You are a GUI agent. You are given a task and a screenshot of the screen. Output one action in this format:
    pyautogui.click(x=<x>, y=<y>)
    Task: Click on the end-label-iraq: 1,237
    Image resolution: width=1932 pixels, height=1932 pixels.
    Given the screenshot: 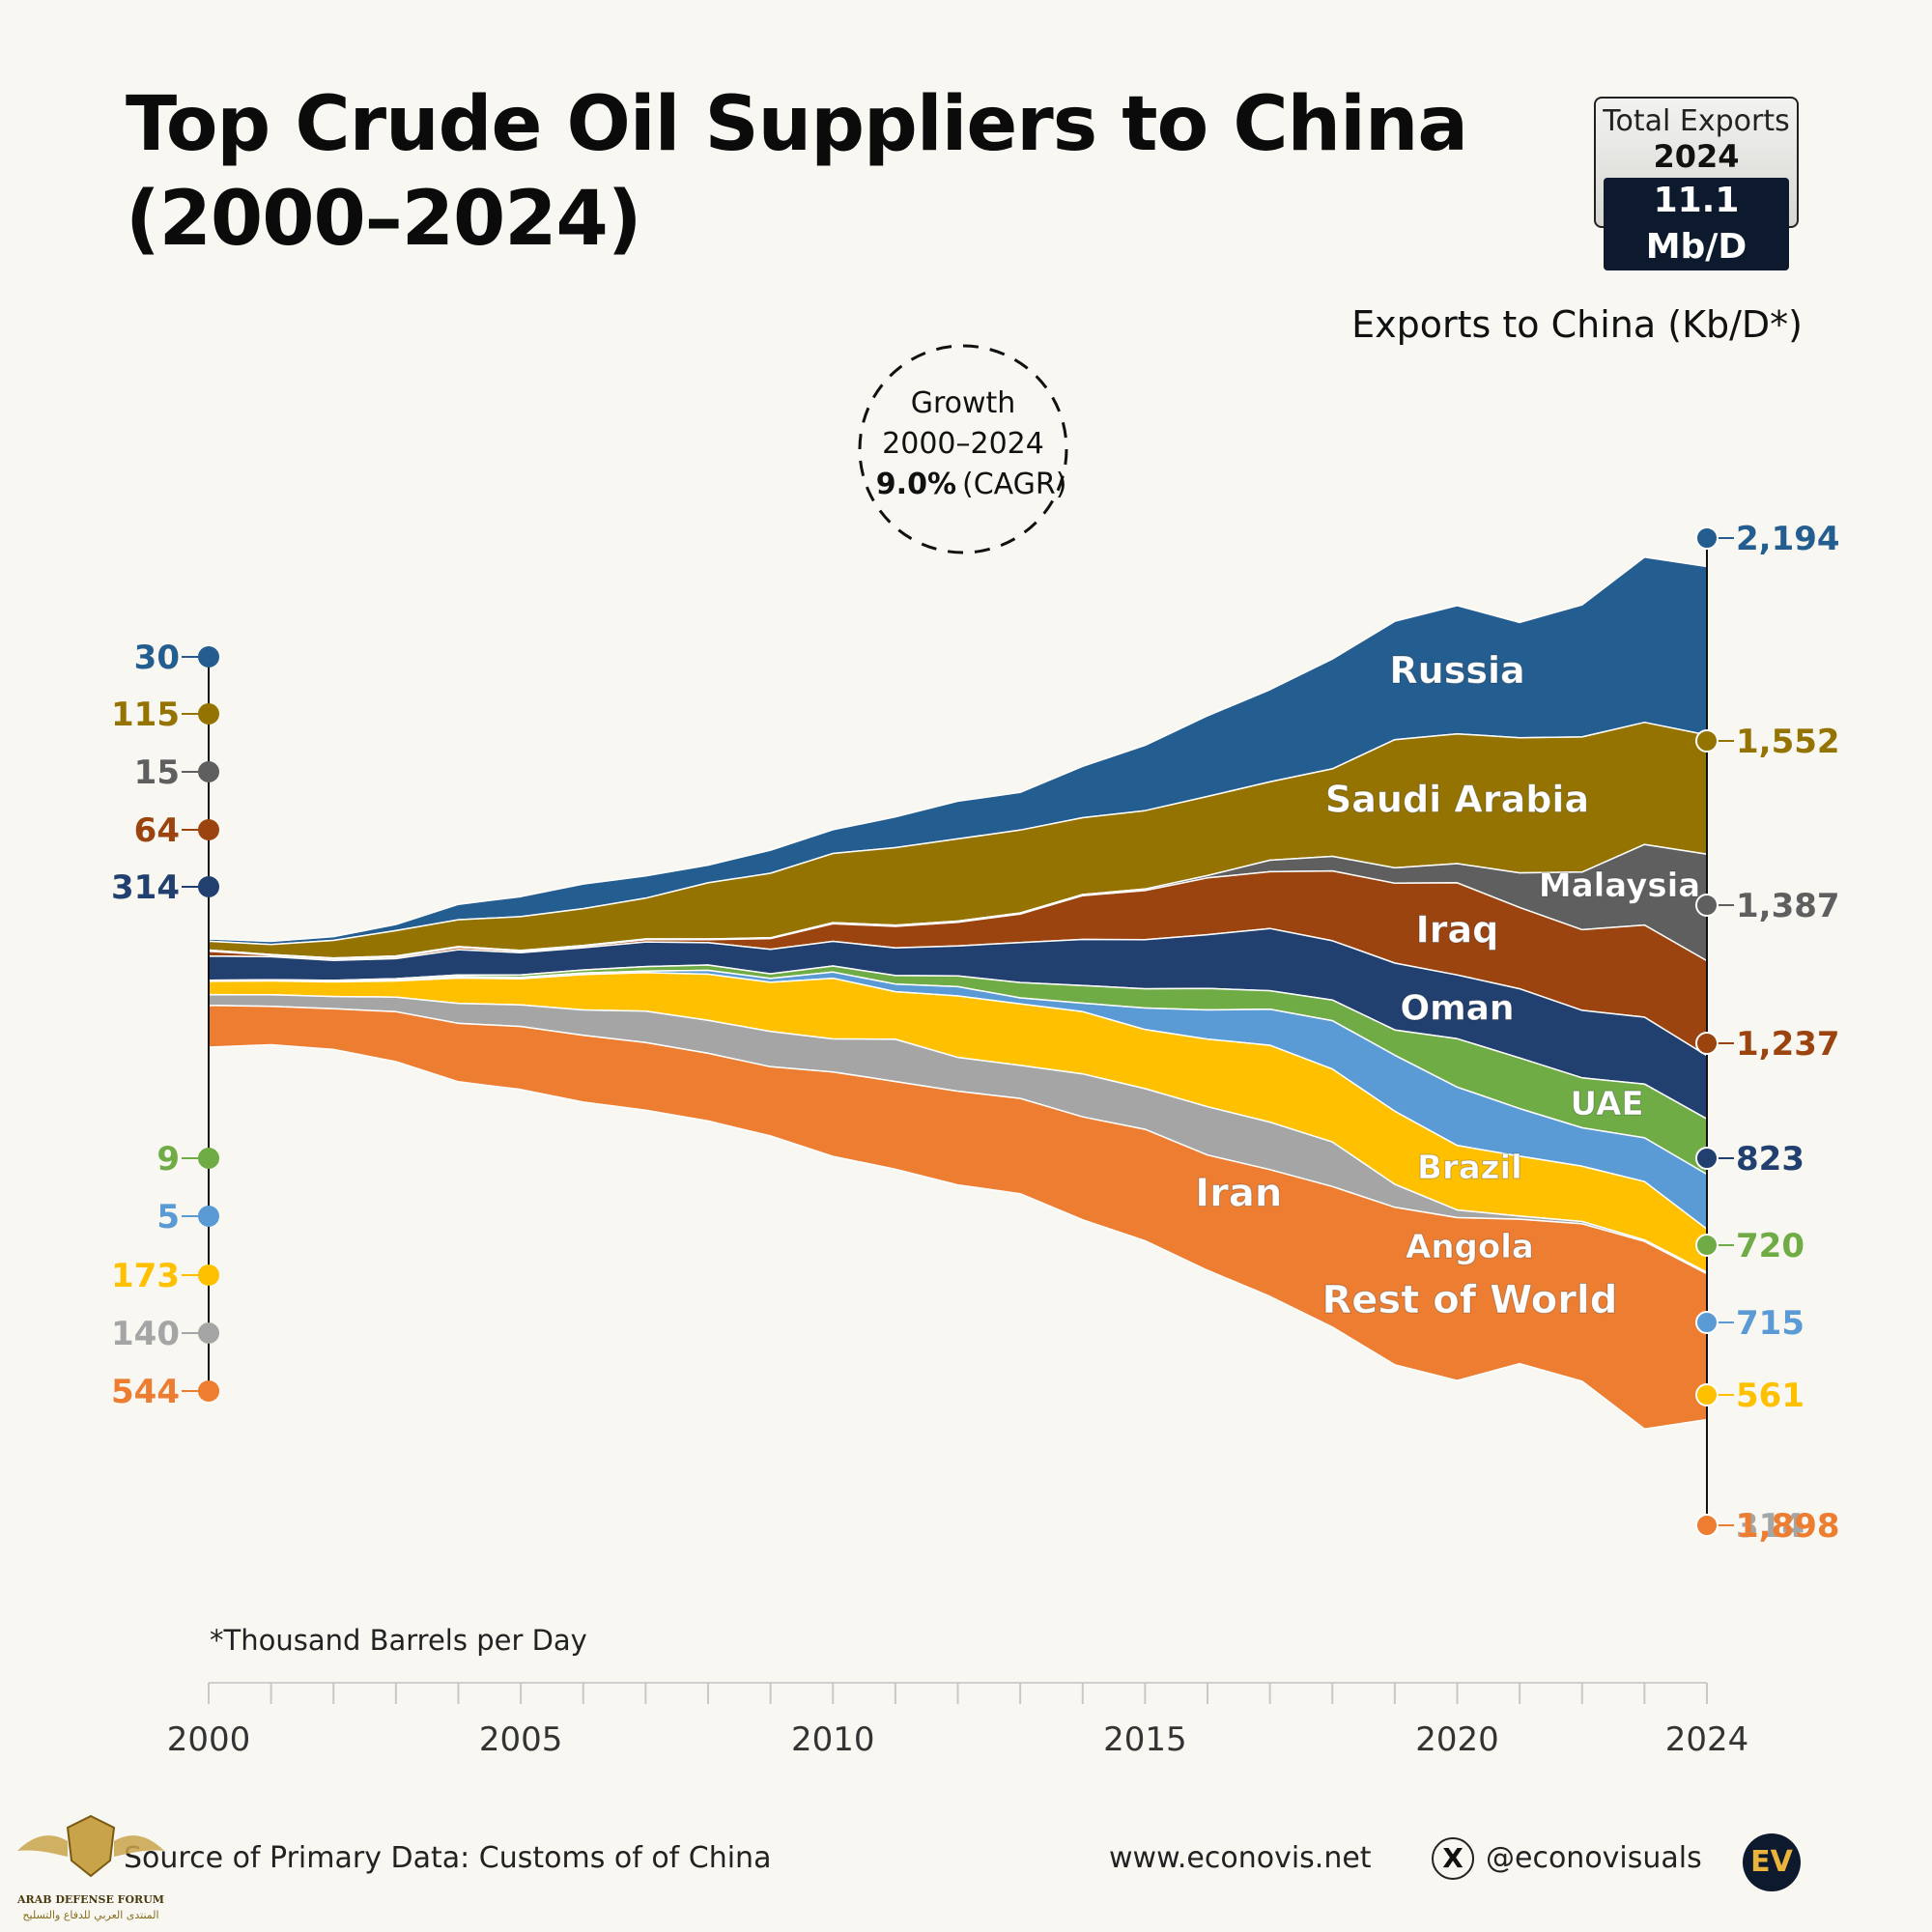 What is the action you would take?
    pyautogui.click(x=1788, y=1044)
    